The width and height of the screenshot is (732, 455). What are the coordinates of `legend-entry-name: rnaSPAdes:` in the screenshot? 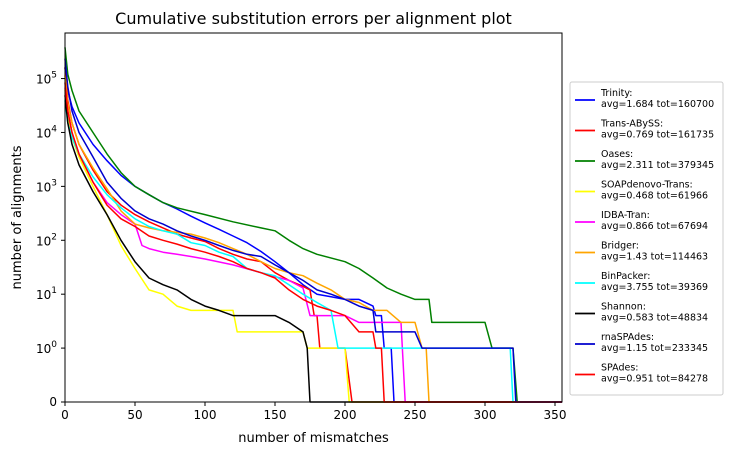 It's located at (627, 337).